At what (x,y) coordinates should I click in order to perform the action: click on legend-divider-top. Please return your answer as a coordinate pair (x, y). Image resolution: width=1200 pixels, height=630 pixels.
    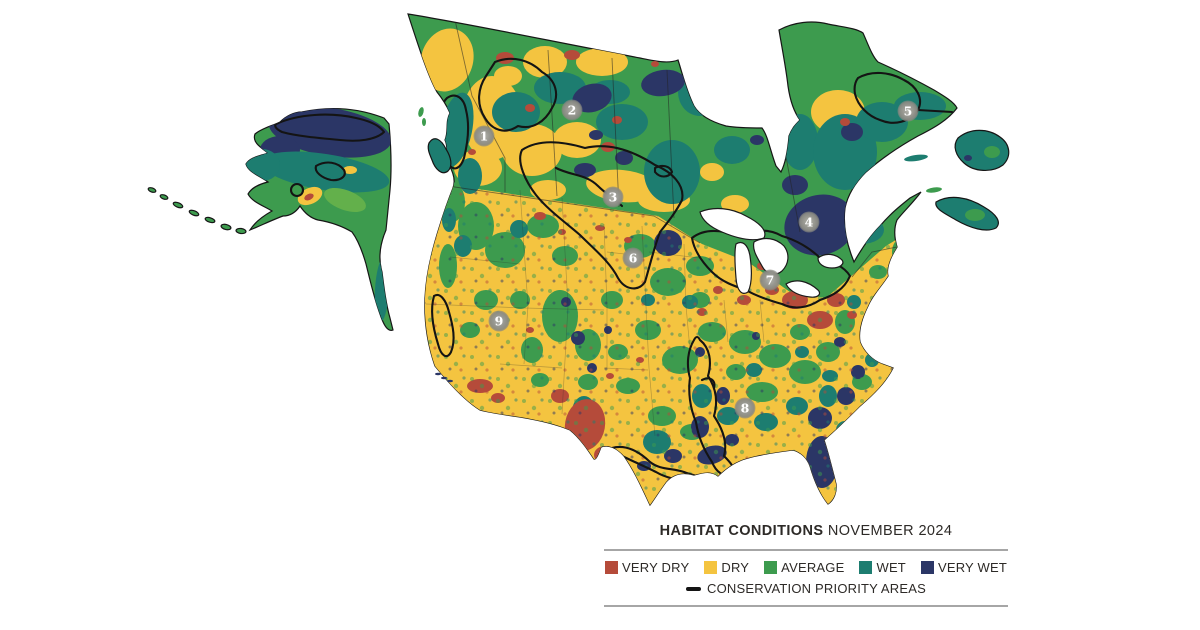
    Looking at the image, I should click on (806, 550).